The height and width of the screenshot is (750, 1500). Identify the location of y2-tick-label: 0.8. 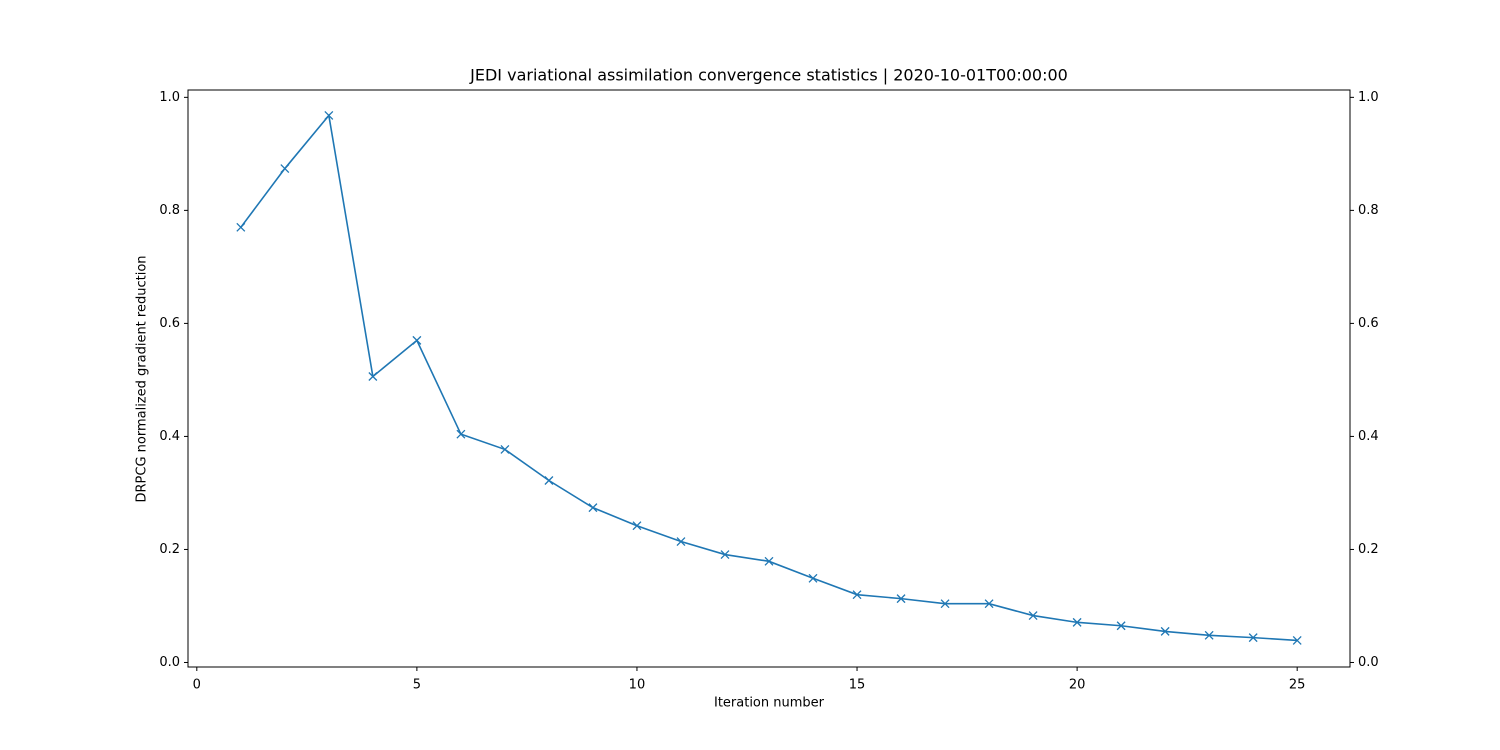
(1368, 210).